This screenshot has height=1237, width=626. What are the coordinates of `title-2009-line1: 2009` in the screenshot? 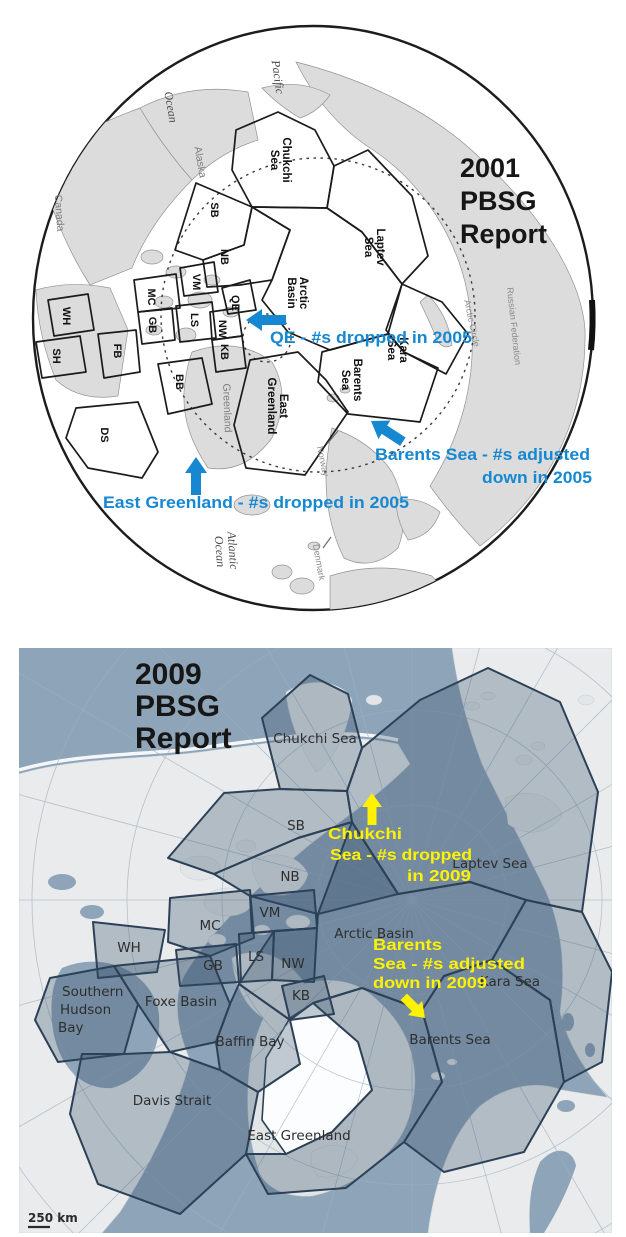 It's located at (168, 674).